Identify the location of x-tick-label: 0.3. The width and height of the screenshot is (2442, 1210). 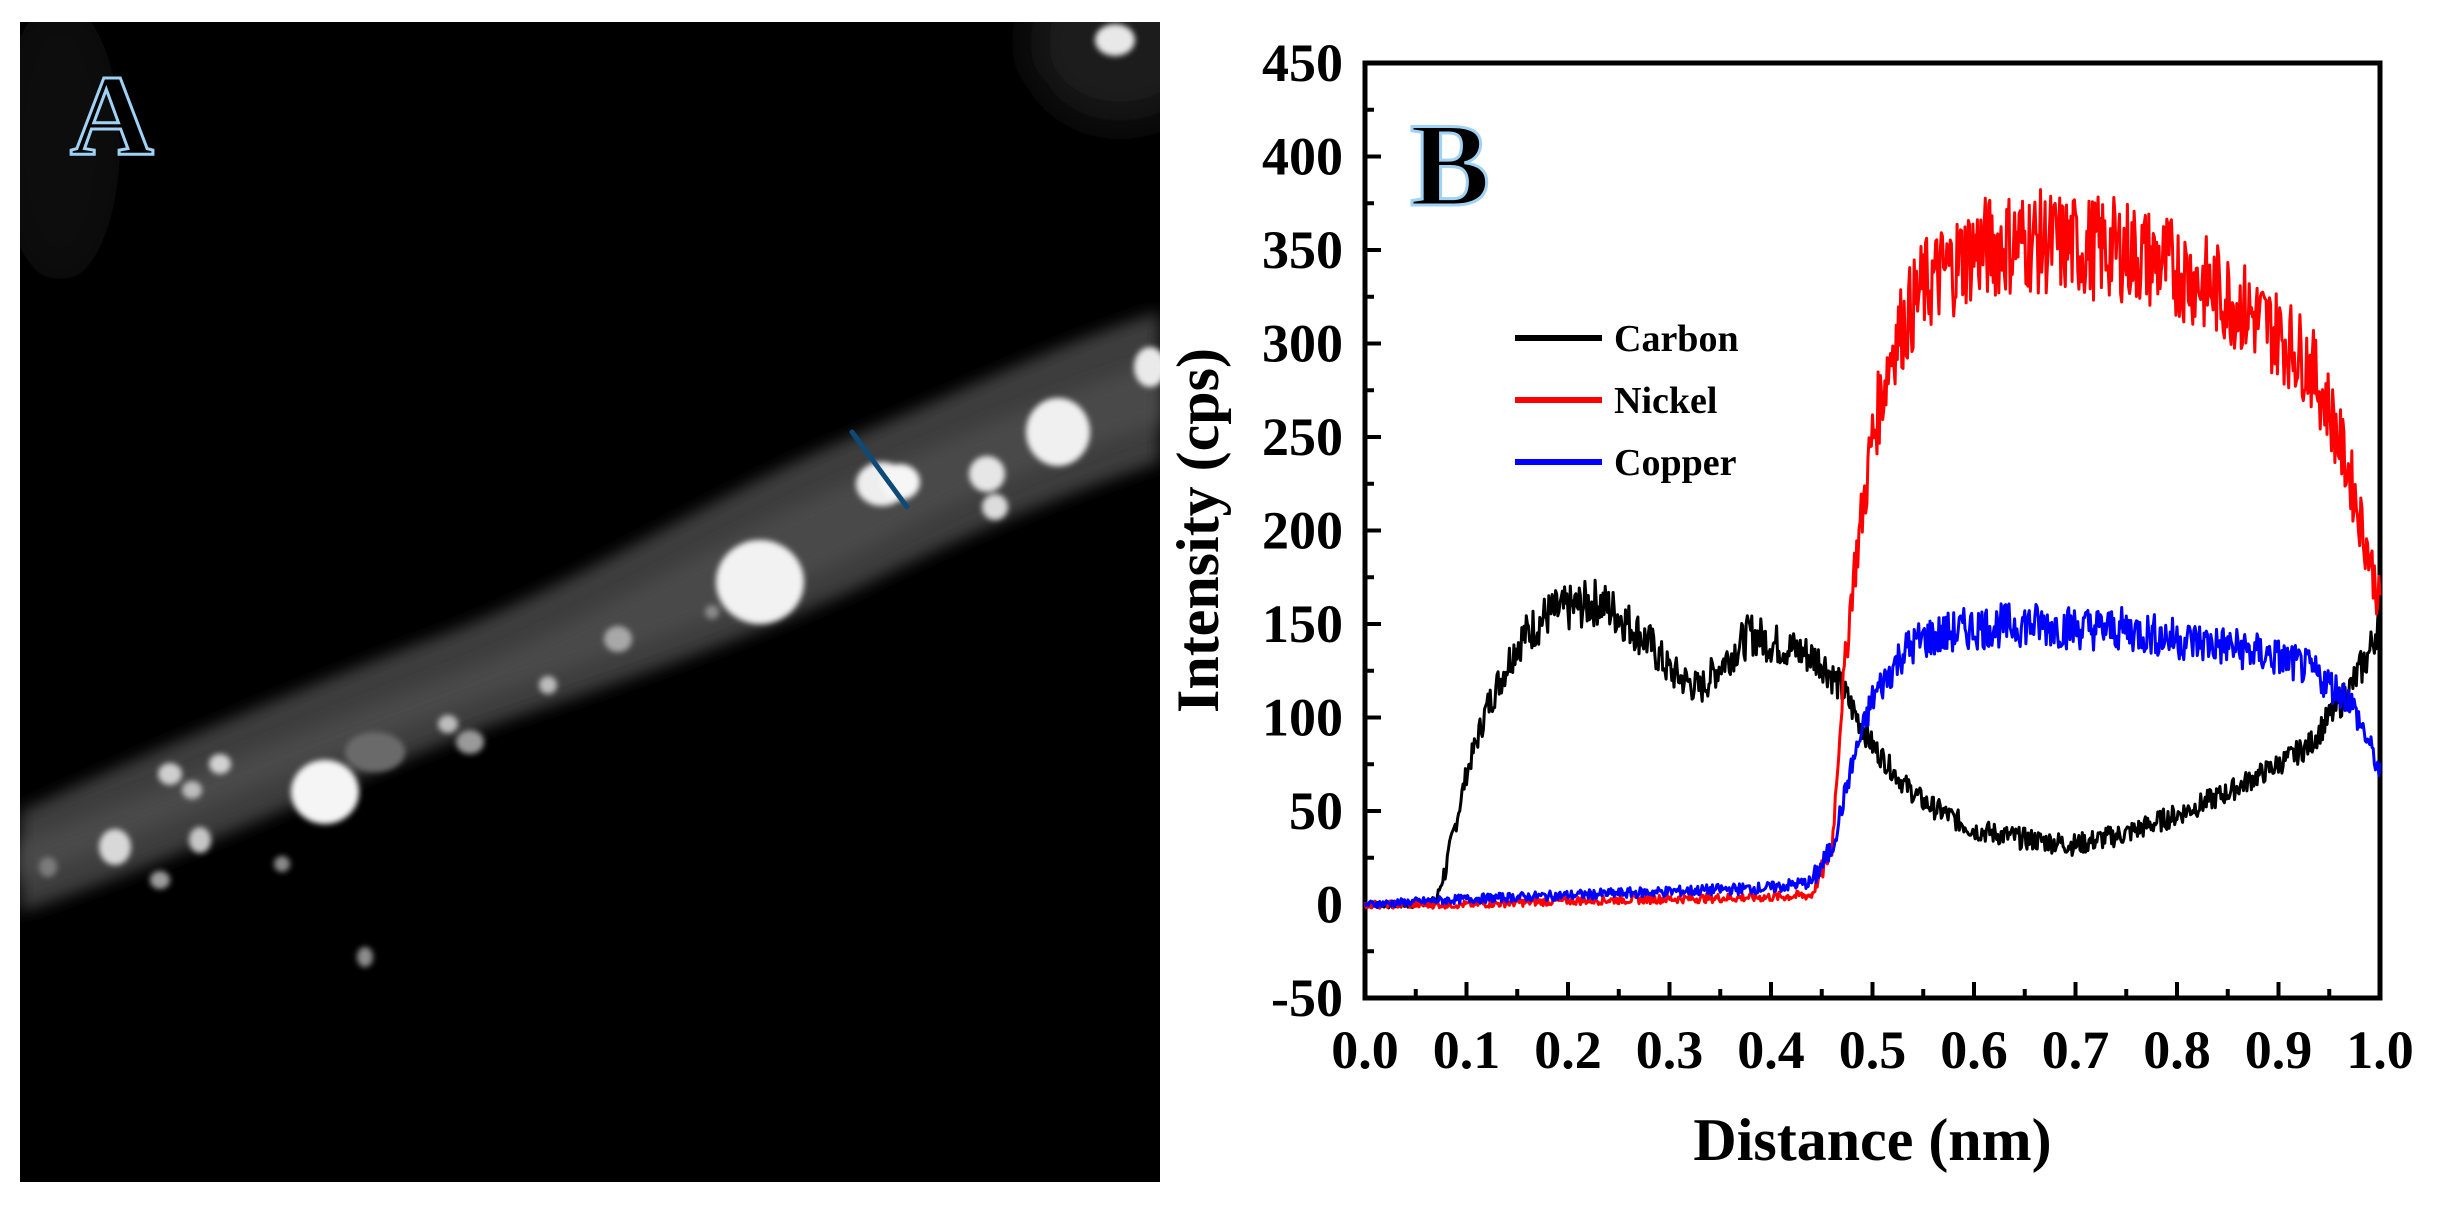
(1670, 1050).